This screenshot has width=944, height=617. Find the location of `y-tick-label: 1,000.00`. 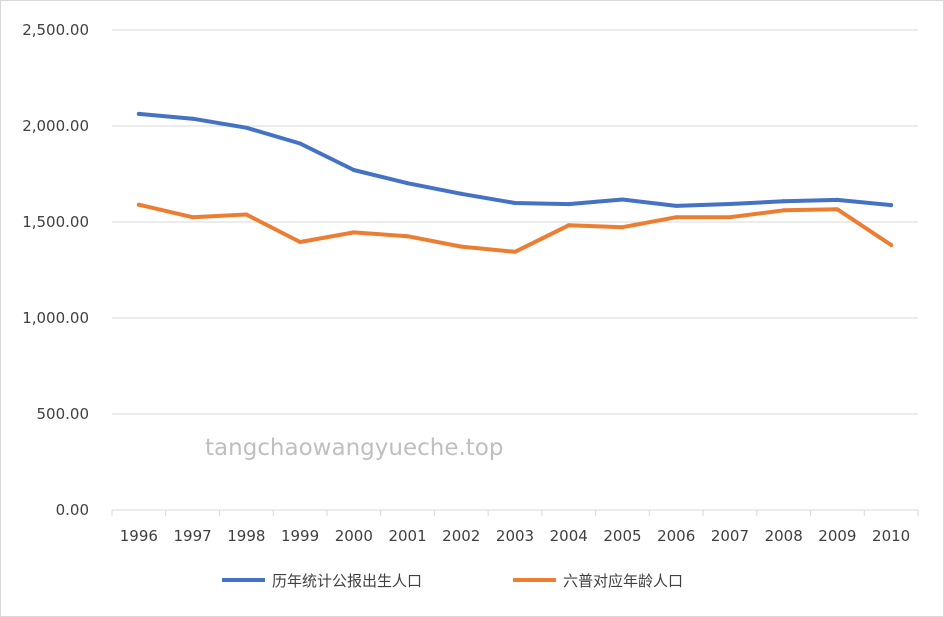

y-tick-label: 1,000.00 is located at coordinates (55, 318).